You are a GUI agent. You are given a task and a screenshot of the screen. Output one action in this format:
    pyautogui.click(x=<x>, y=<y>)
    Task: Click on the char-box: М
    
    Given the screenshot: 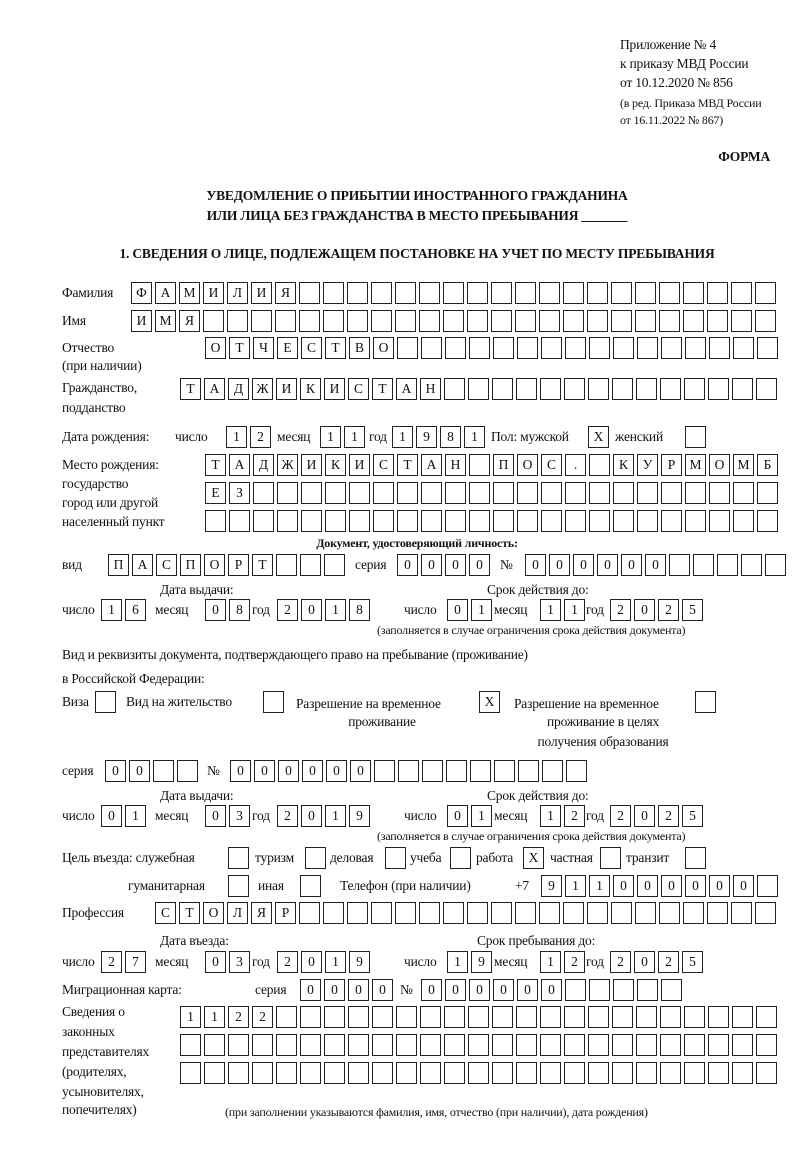 What is the action you would take?
    pyautogui.click(x=165, y=321)
    